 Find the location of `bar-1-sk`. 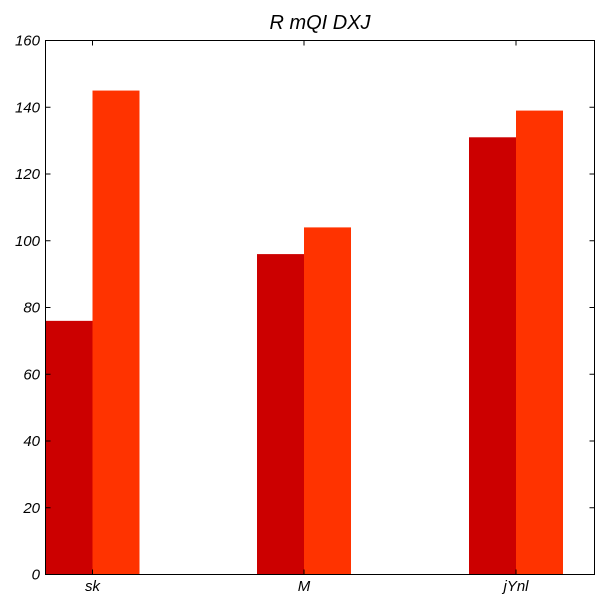

bar-1-sk is located at coordinates (69, 447).